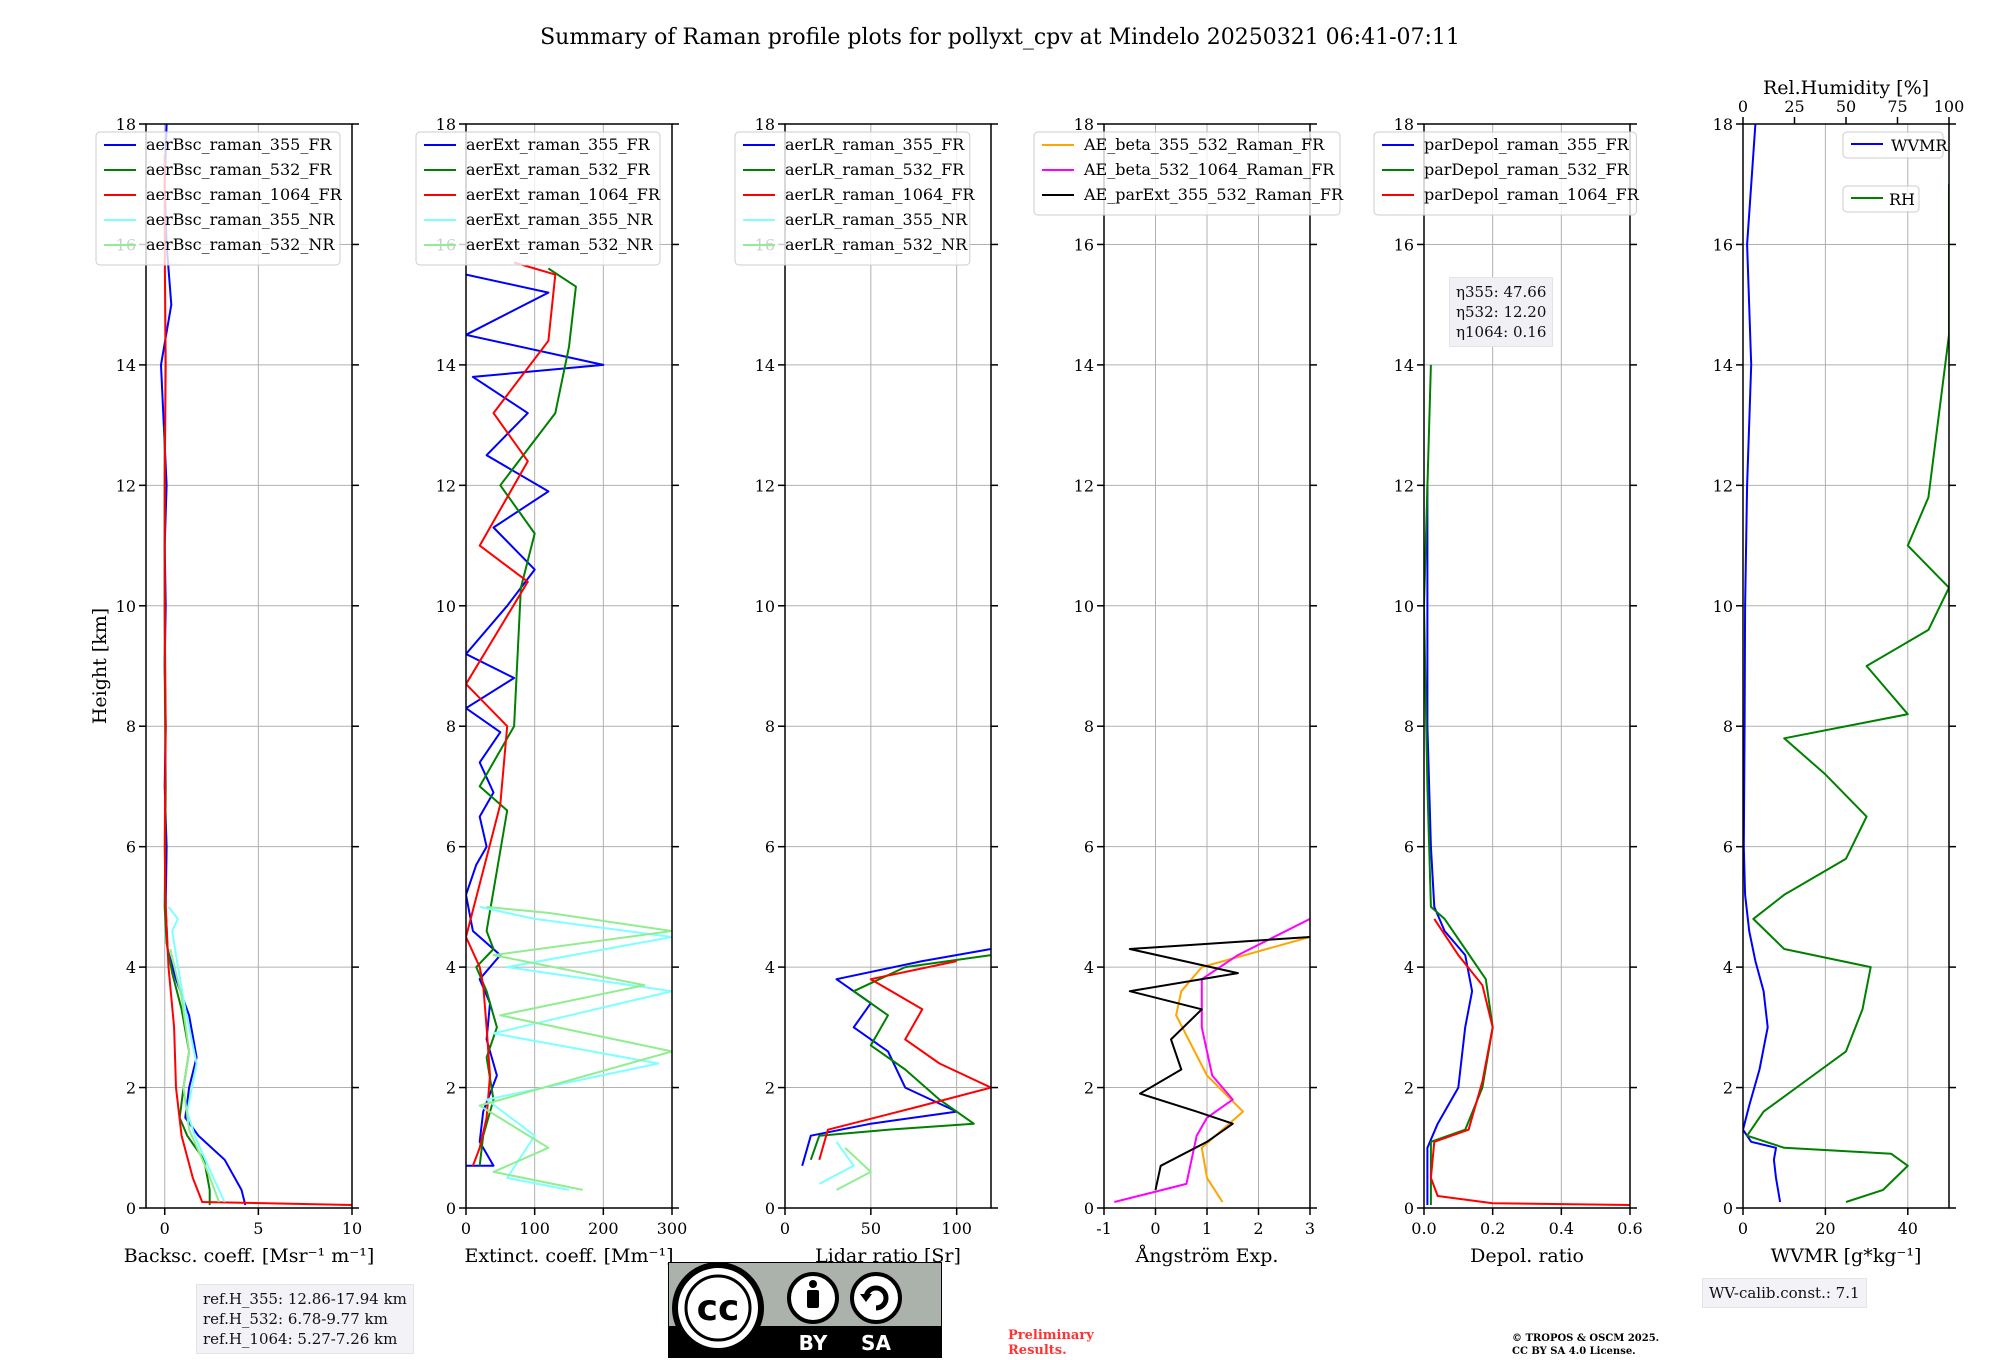 Image resolution: width=2000 pixels, height=1360 pixels. I want to click on legend-entry: aerLR_raman_532_FR, so click(875, 169).